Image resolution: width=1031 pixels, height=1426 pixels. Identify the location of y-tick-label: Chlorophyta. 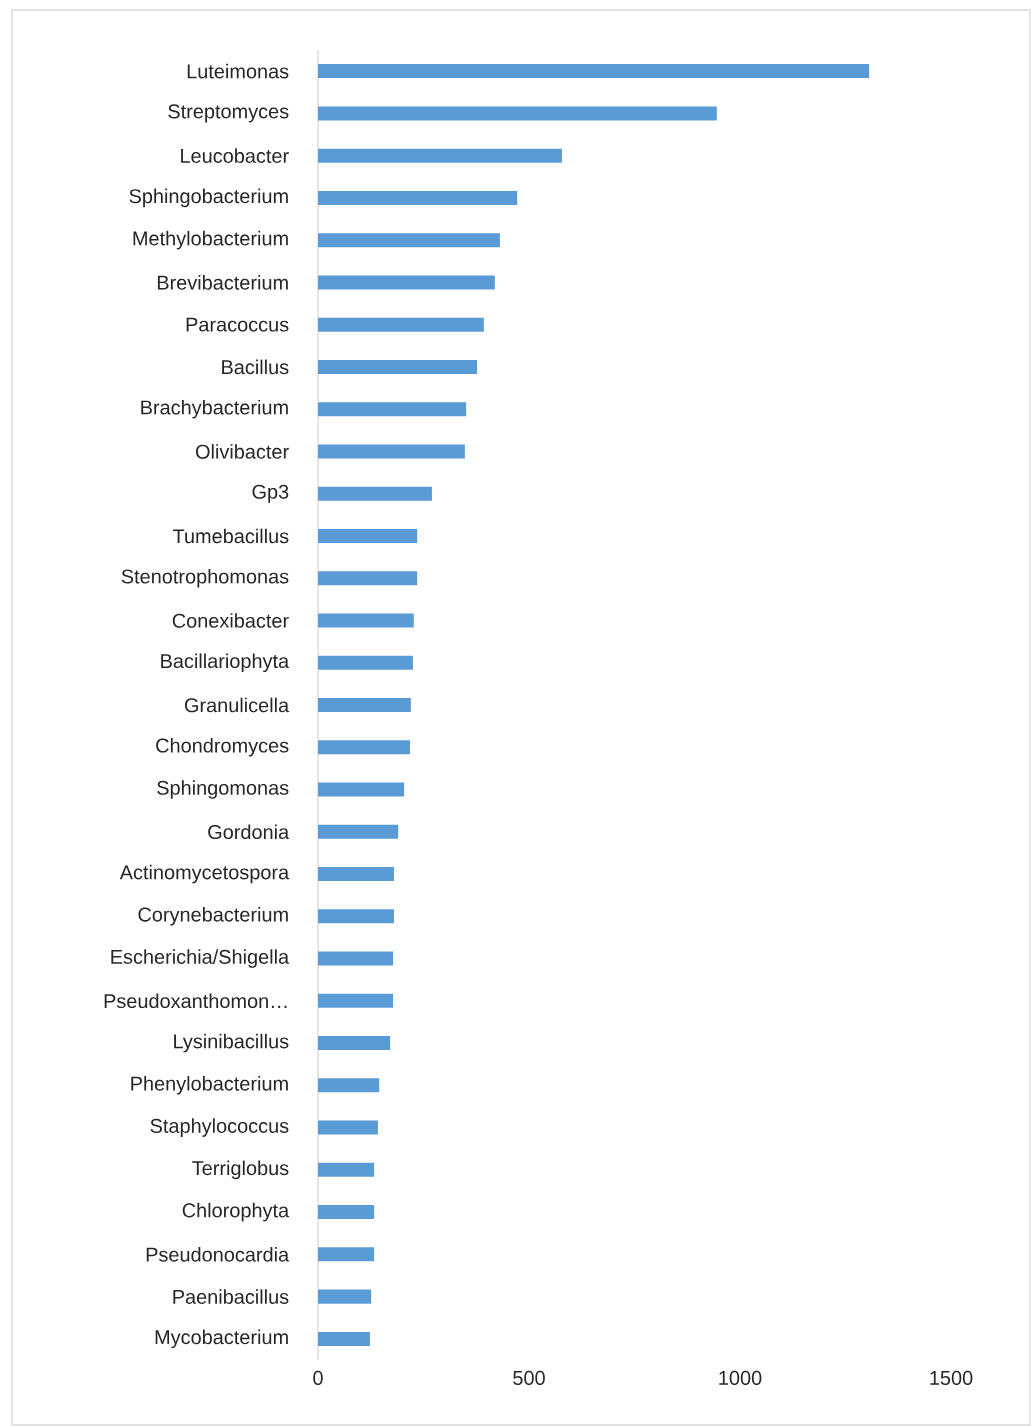
(236, 1212).